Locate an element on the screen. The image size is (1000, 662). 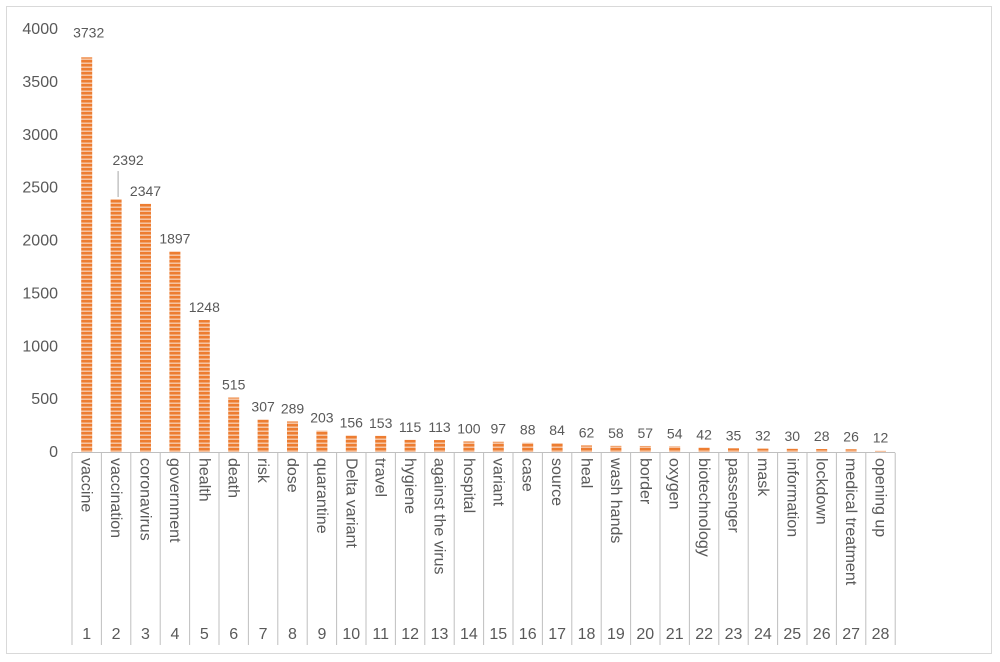
data-label-3: 2347 is located at coordinates (145, 191).